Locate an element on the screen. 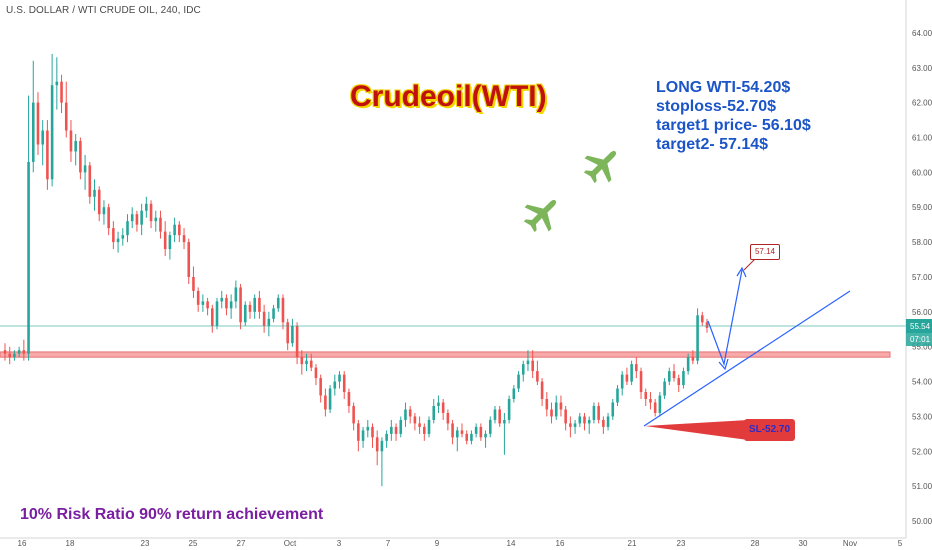 This screenshot has height=550, width=932. x-tick-label: 18 is located at coordinates (70, 543).